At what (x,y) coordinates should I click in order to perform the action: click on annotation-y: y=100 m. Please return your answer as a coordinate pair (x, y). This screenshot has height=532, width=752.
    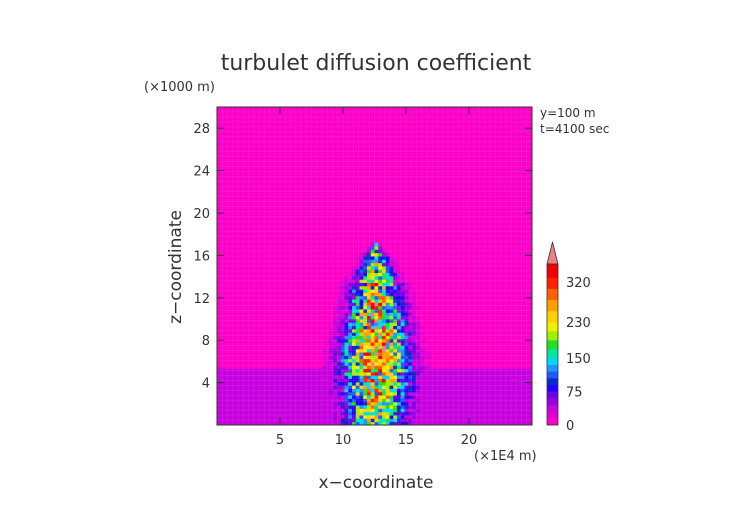
    Looking at the image, I should click on (568, 113).